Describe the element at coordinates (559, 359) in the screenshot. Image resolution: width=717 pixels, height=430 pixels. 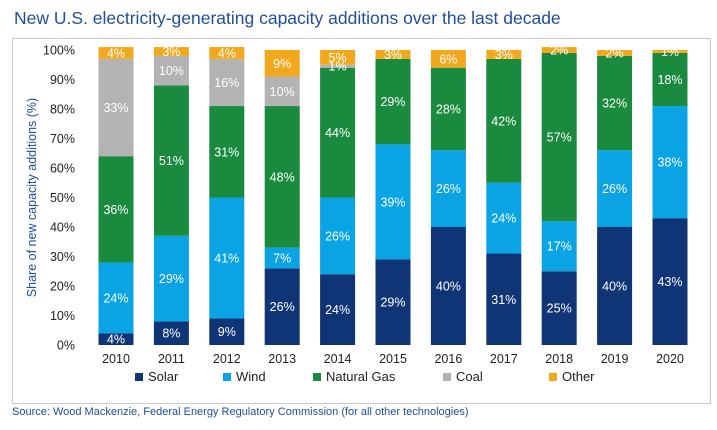
I see `x-tick-label: 2018` at that location.